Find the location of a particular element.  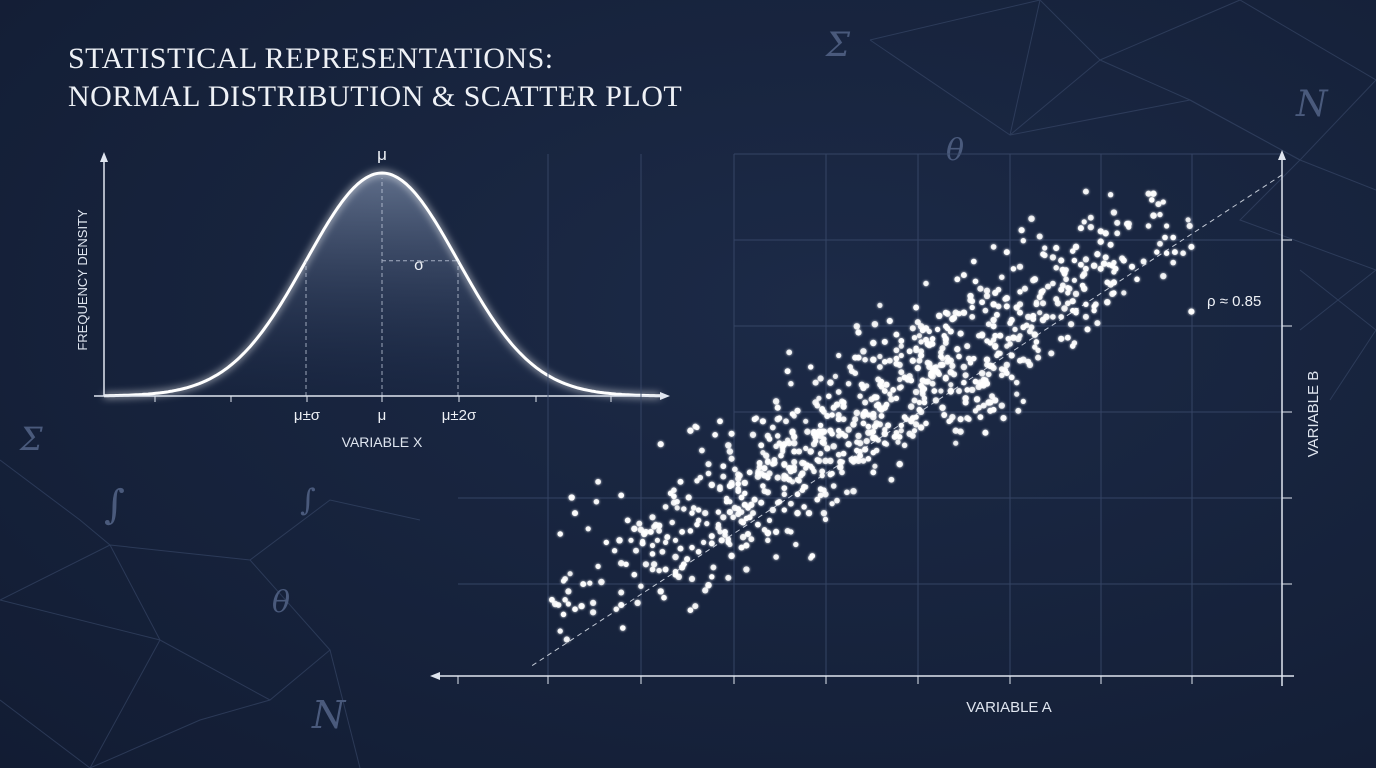

scatter-y-axis-arrow is located at coordinates (1282, 155).